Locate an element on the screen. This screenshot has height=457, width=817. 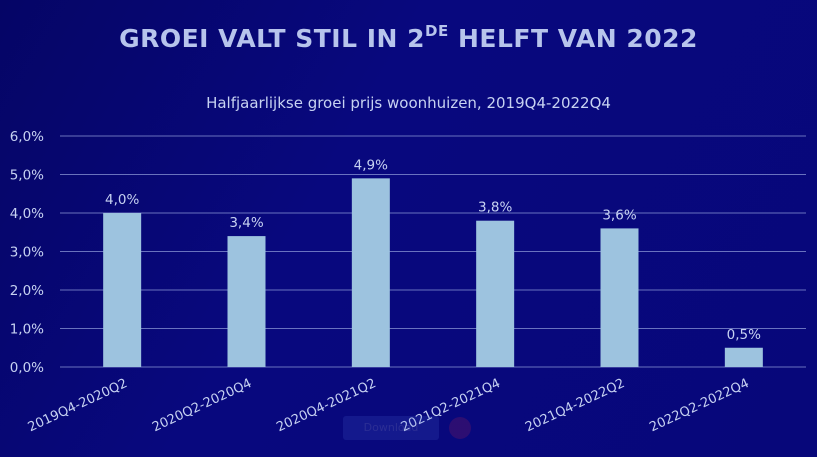
x-tick-label: 2019Q4-2020Q2 is located at coordinates (78, 405).